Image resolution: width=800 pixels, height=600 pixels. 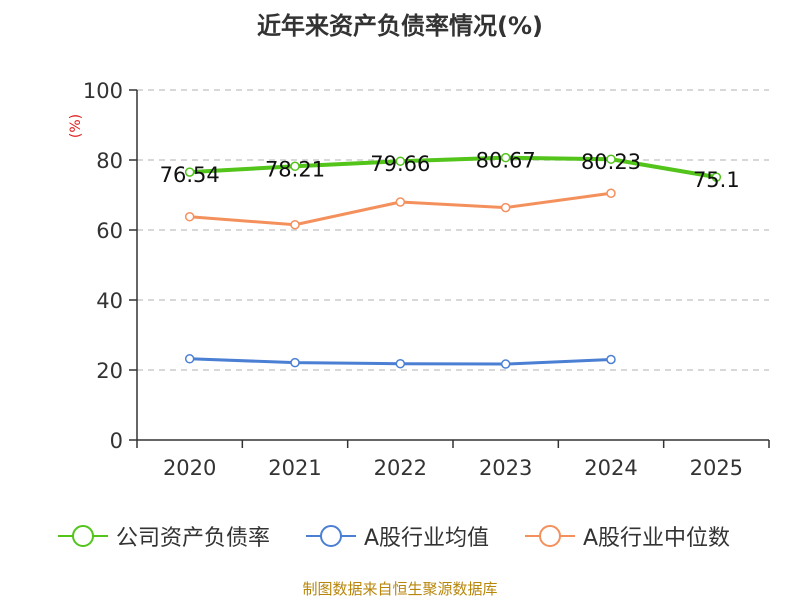 I want to click on legend-label: A股行业中位数, so click(x=657, y=538).